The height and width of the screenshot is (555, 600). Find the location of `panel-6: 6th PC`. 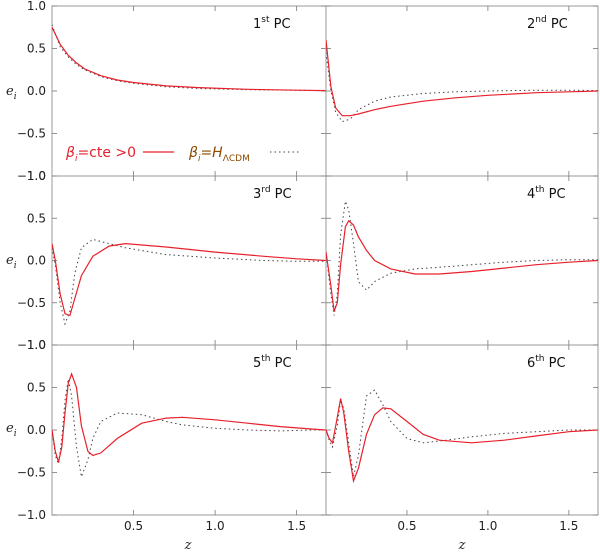

panel-6: 6th PC is located at coordinates (462, 430).